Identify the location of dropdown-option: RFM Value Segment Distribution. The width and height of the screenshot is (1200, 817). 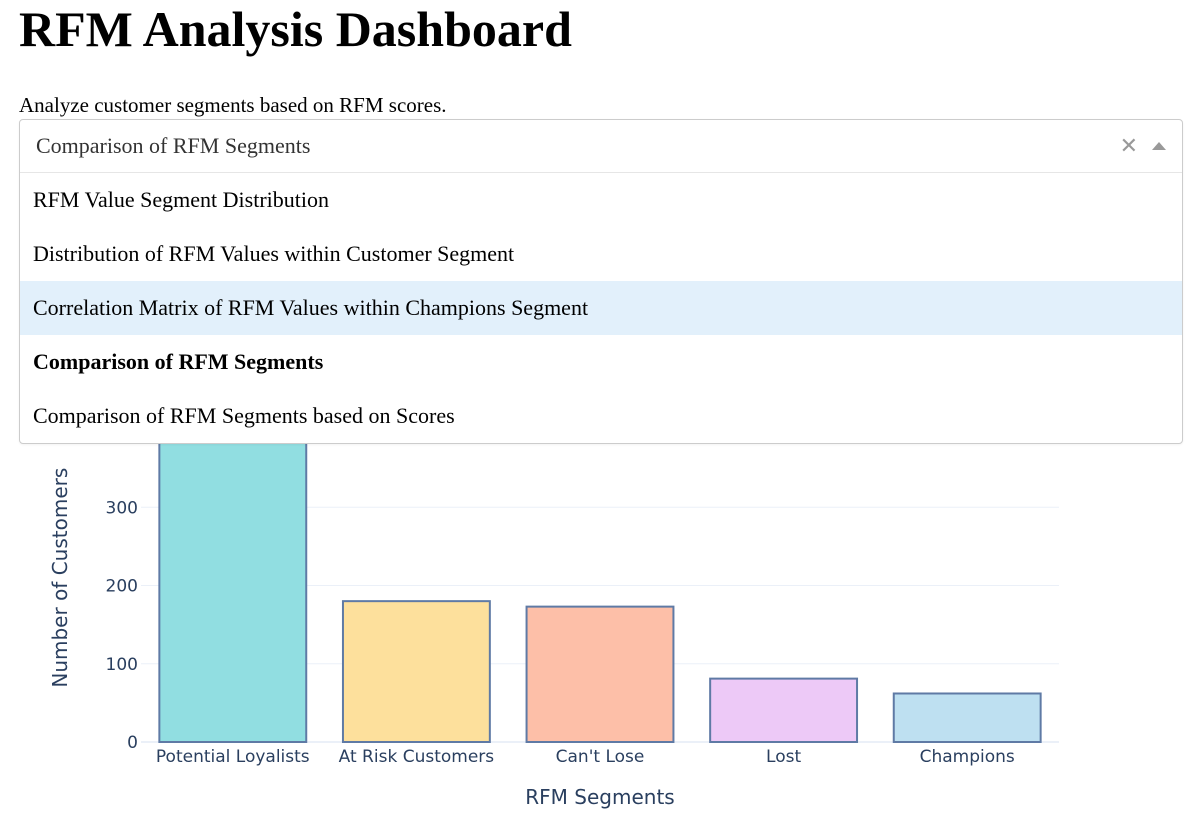
(181, 199).